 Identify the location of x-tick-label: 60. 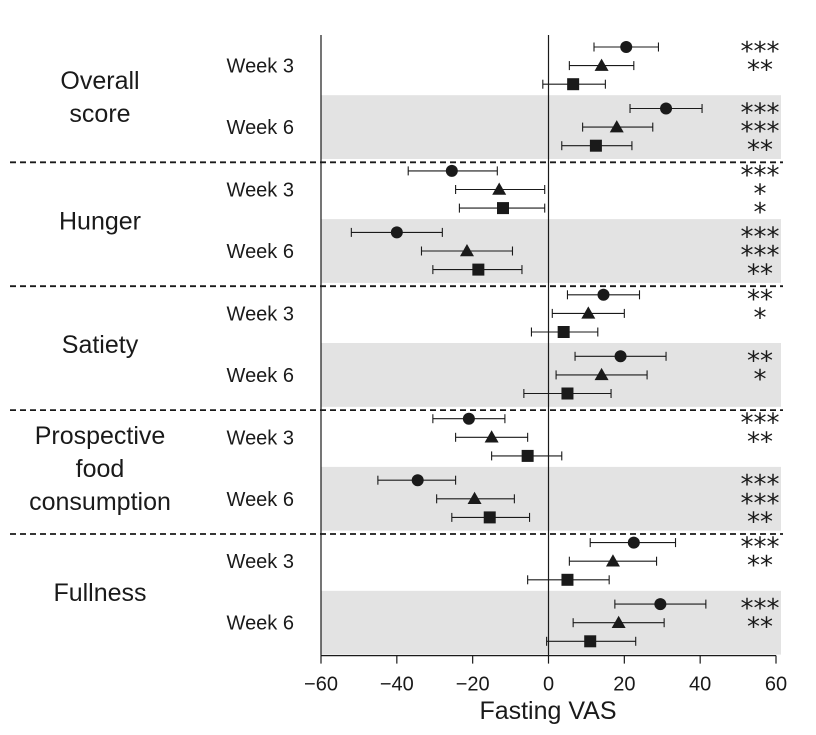
(776, 685).